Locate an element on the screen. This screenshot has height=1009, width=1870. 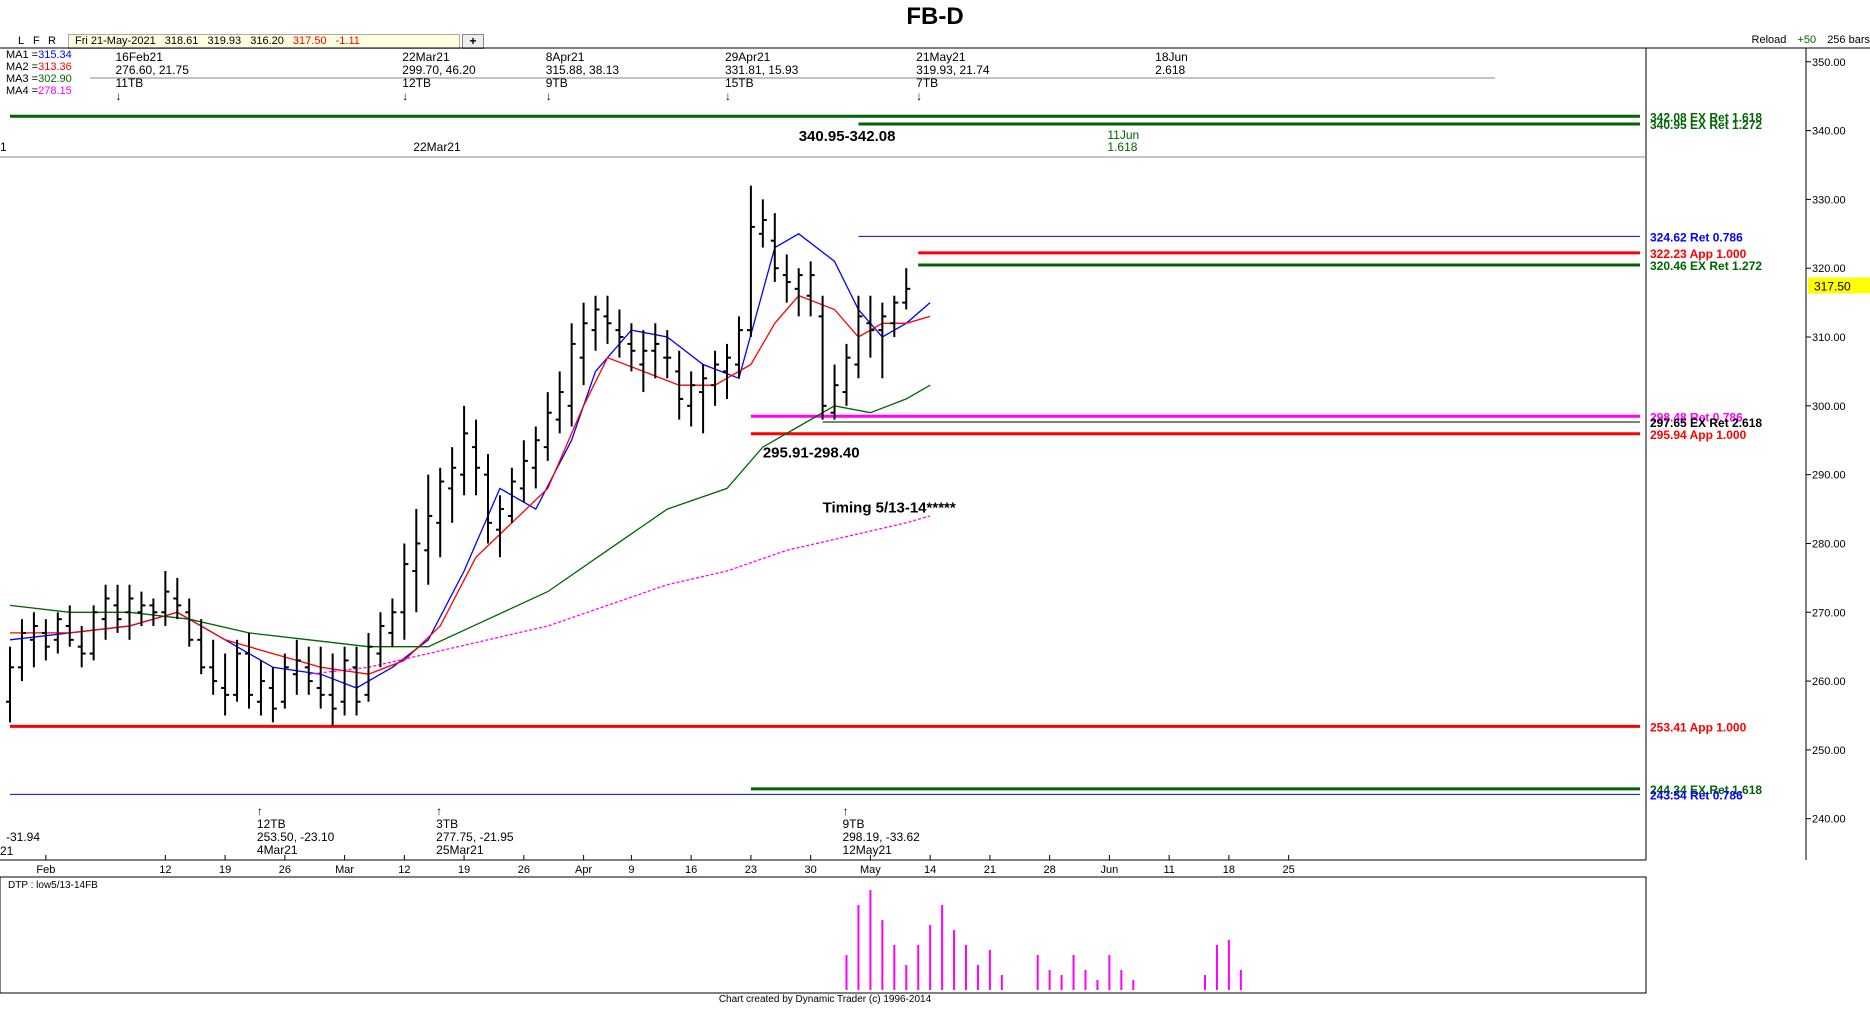
x-tick-label: 21 is located at coordinates (990, 870).